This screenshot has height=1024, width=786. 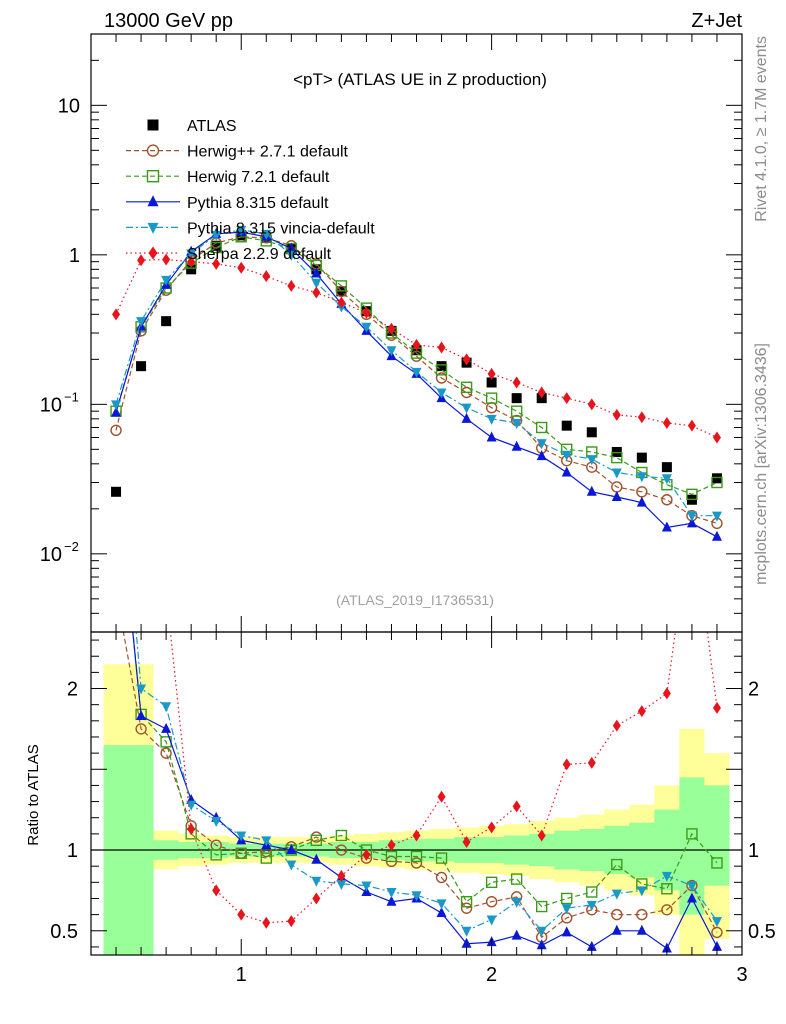 What do you see at coordinates (753, 690) in the screenshot?
I see `ratio-y-tick-label-right: 2` at bounding box center [753, 690].